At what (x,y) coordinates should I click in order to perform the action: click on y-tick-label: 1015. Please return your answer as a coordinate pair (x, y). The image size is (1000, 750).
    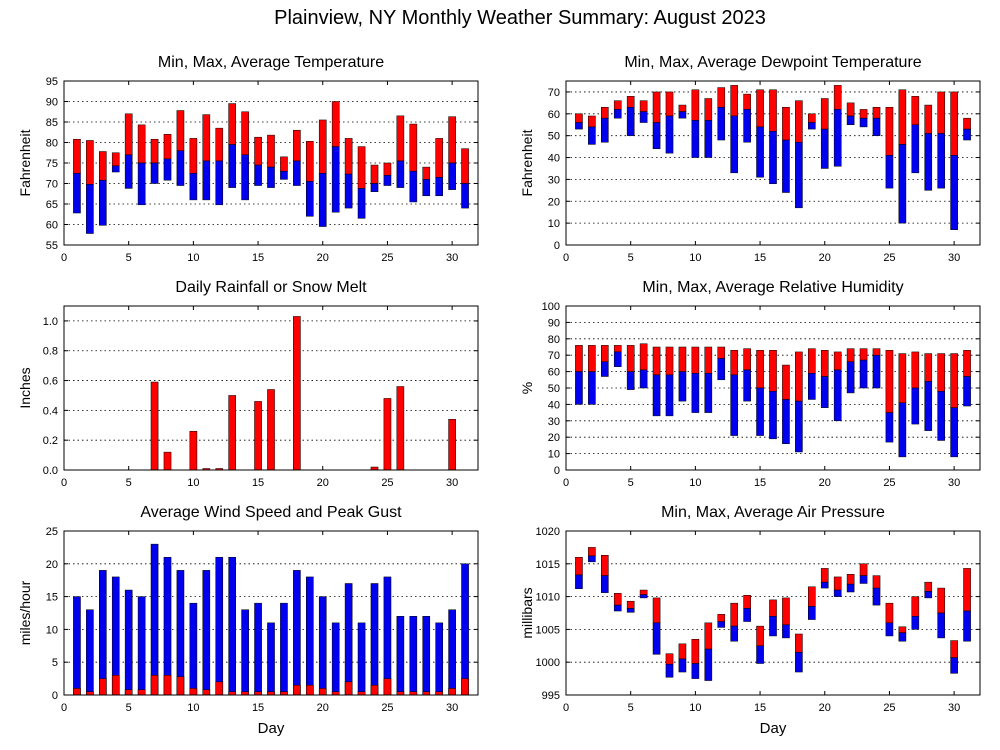
    Looking at the image, I should click on (548, 565).